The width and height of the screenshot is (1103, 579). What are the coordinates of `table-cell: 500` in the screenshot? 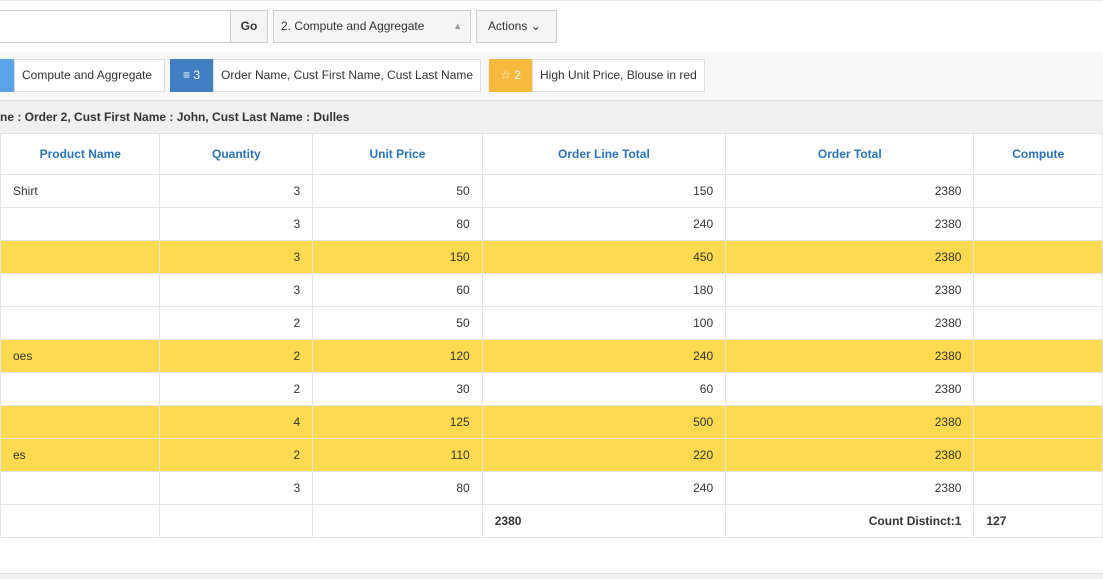 It's located at (604, 422).